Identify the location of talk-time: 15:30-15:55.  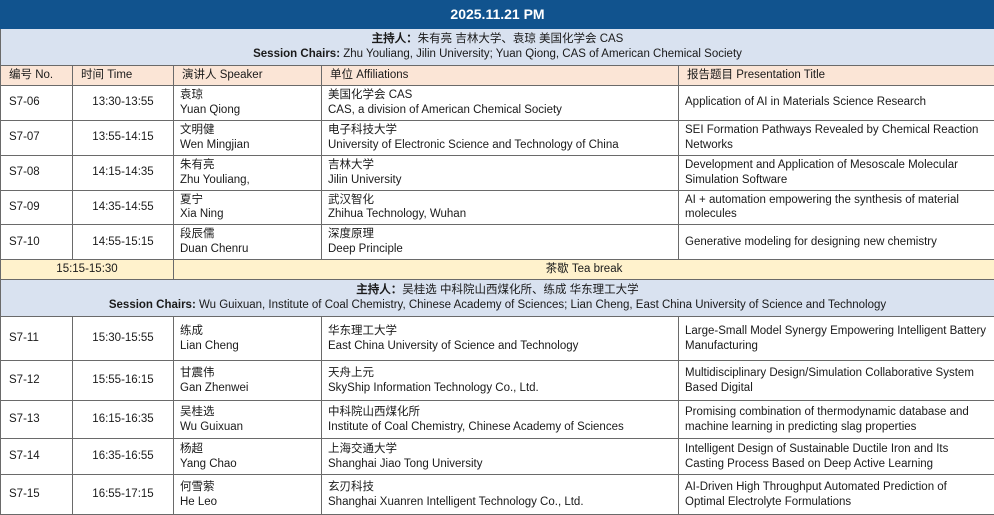
(123, 339).